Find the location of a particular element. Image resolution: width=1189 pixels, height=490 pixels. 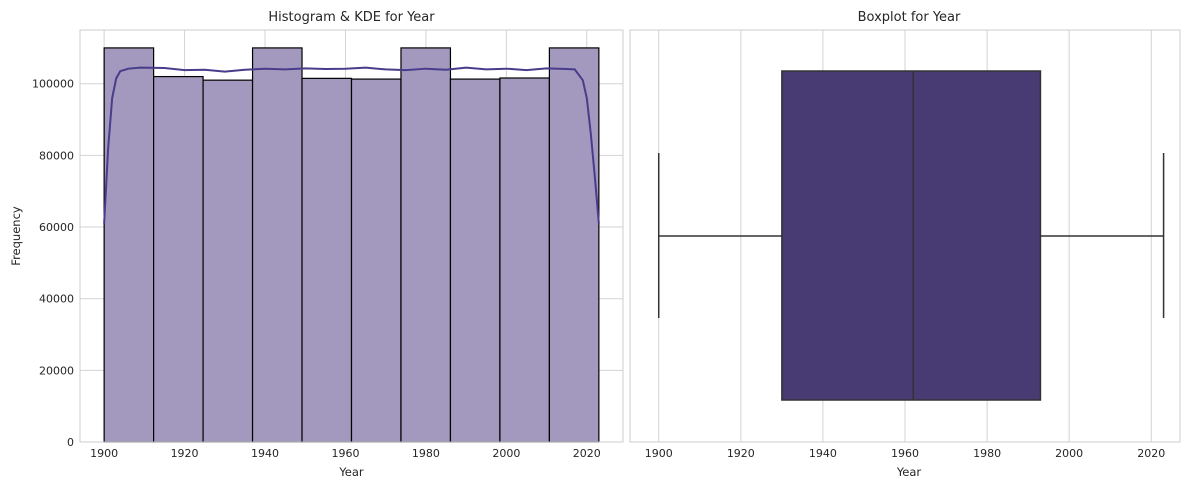

histogram-x-ticks: 1900 1920 1940 1960 1980 2000 2020 is located at coordinates (345, 453).